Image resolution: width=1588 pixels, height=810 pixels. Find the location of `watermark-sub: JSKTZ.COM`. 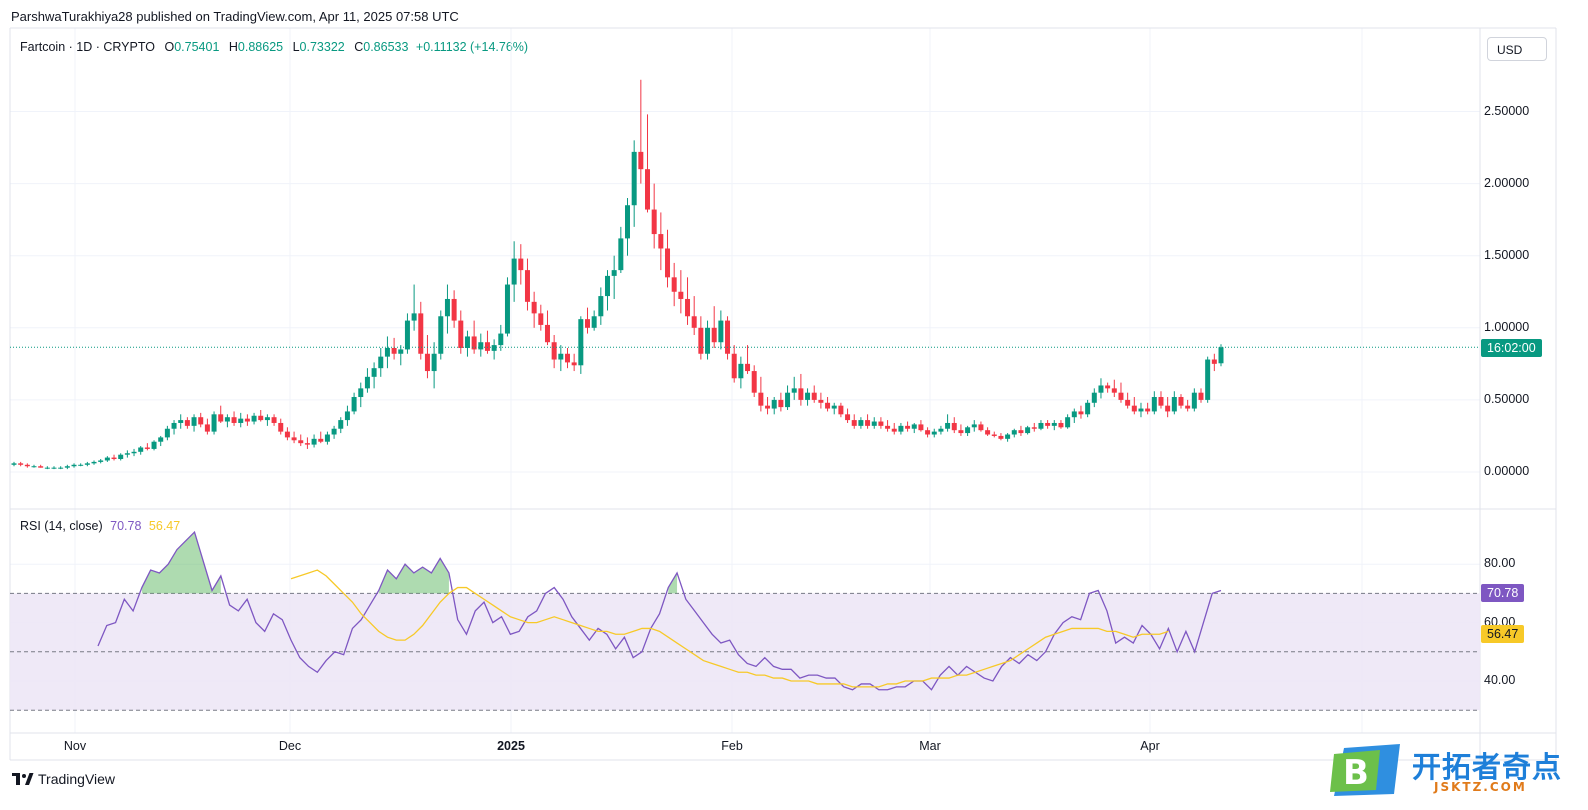

watermark-sub: JSKTZ.COM is located at coordinates (1480, 787).